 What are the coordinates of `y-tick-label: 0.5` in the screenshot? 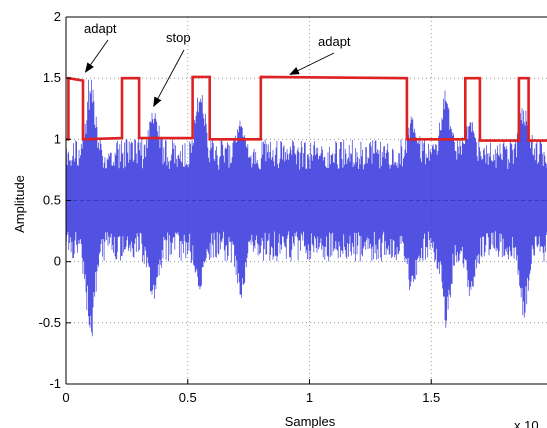 It's located at (52, 200).